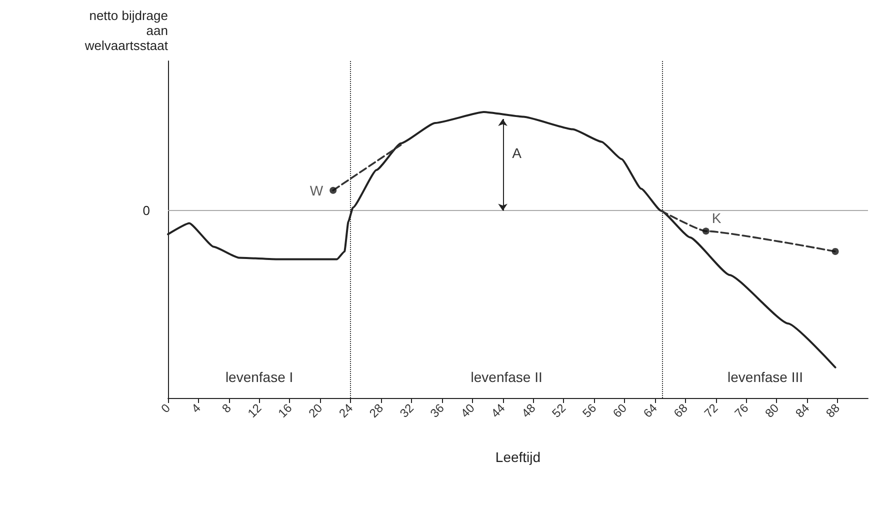  Describe the element at coordinates (518, 457) in the screenshot. I see `x-axis-title: Leeftijd` at that location.